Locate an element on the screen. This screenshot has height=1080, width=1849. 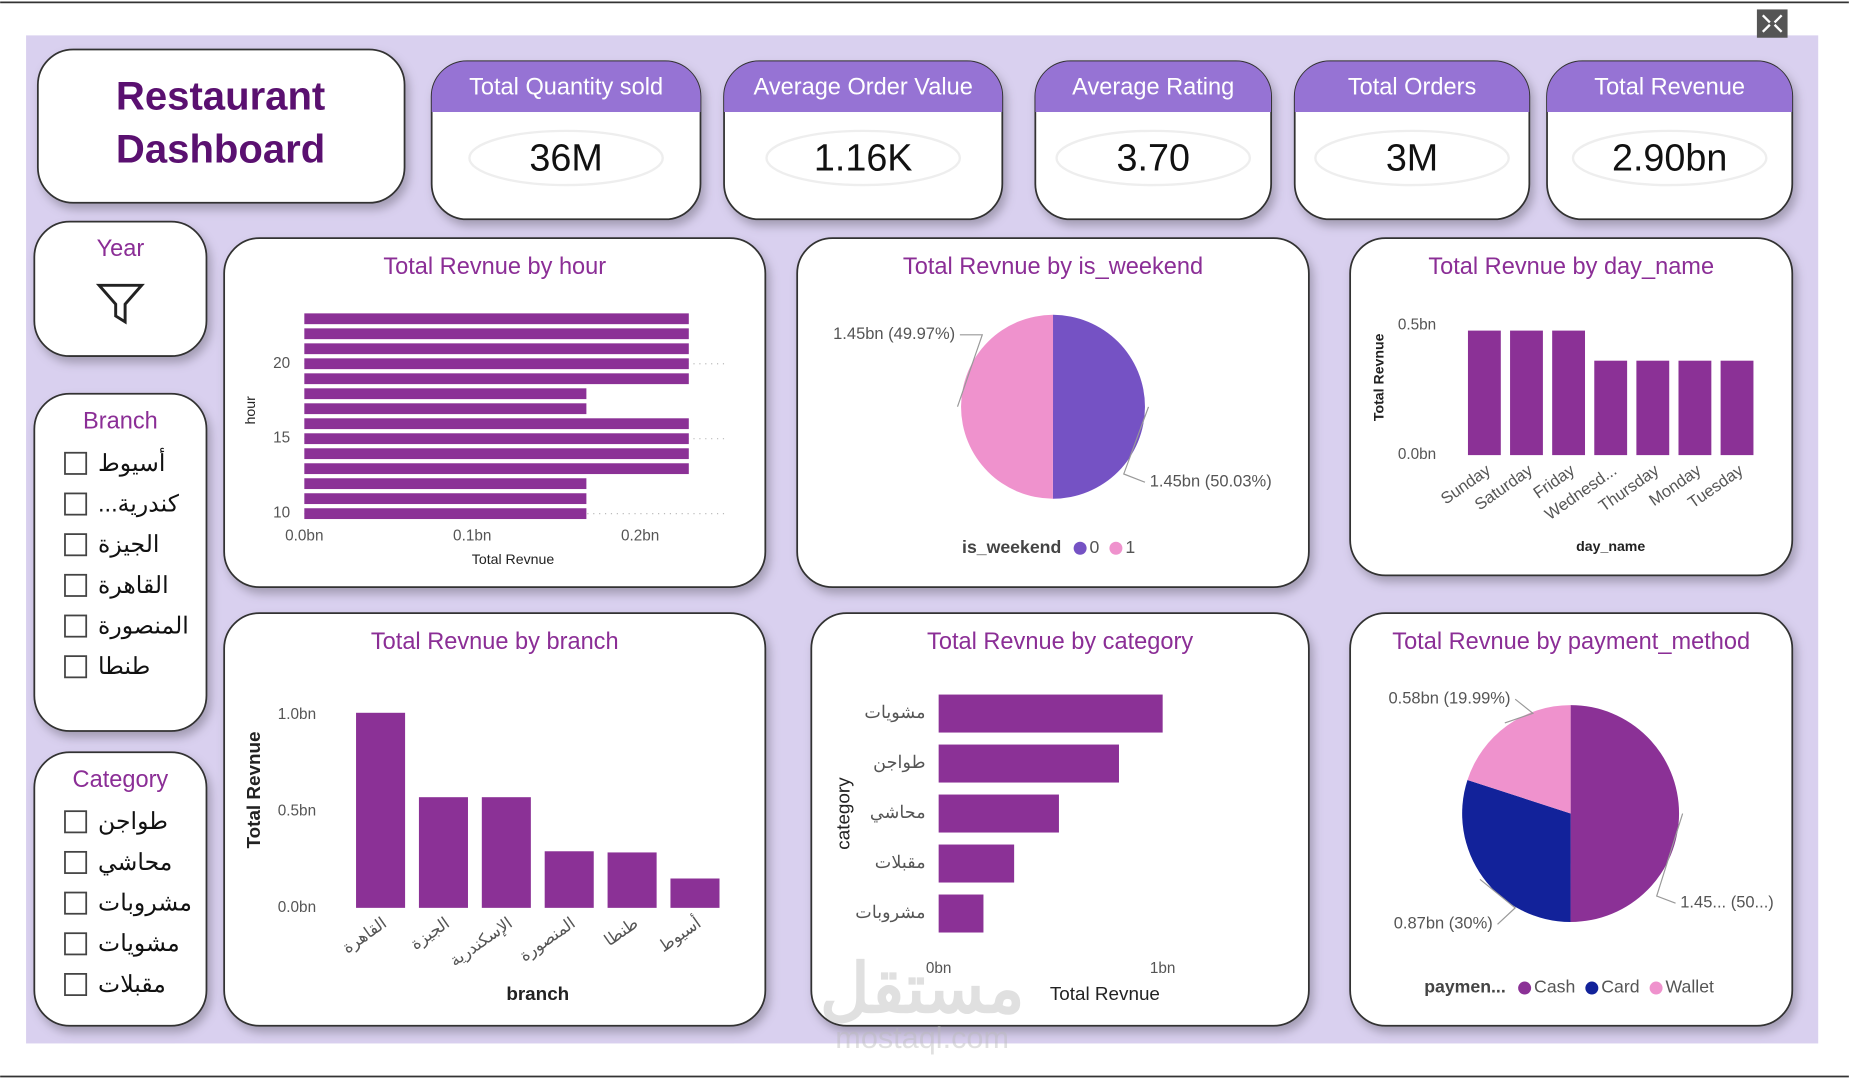
chart-title: Total Revnue by is_weekend is located at coordinates (1053, 266).